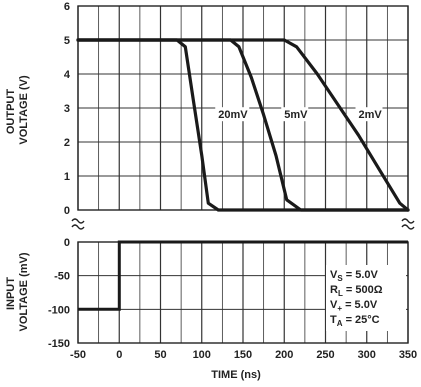  What do you see at coordinates (67, 75) in the screenshot?
I see `output-y-tick-label: 4` at bounding box center [67, 75].